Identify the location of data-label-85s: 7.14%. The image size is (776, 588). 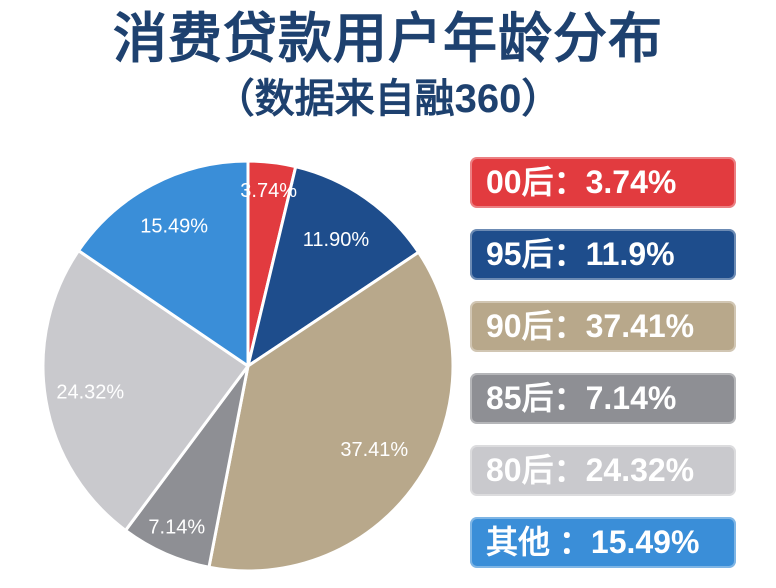
(176, 527).